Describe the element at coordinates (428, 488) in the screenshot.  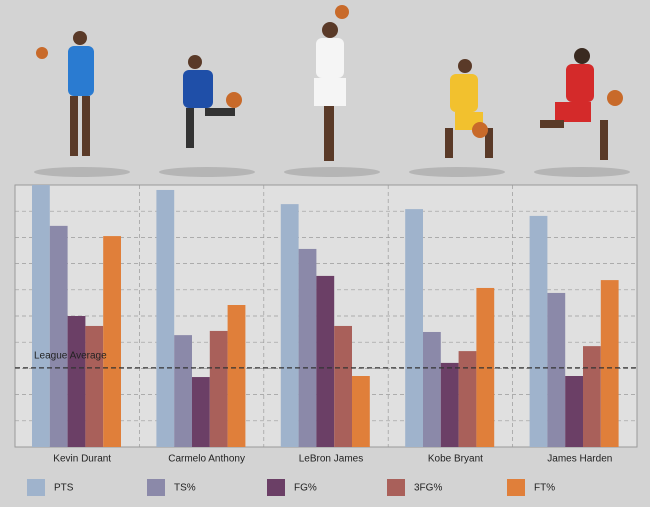
I see `legend-label: 3FG%` at that location.